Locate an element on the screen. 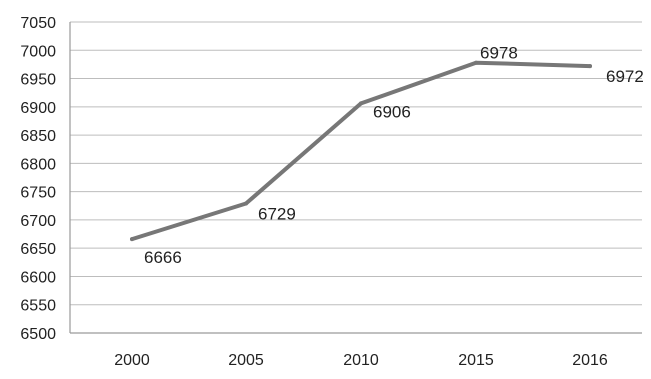  y-tick-label: 6650 is located at coordinates (38, 249).